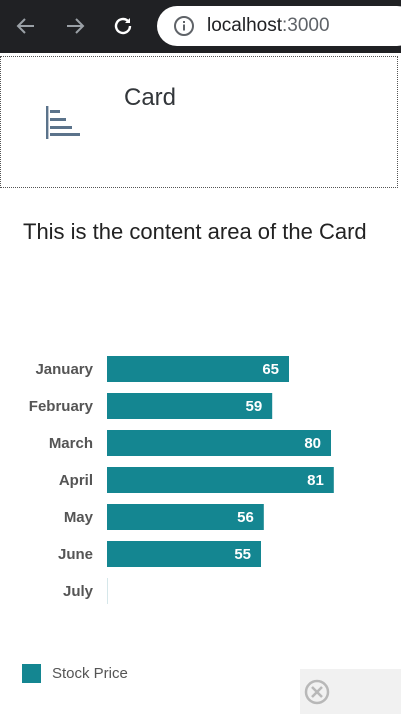  What do you see at coordinates (75, 554) in the screenshot?
I see `category-label: June` at bounding box center [75, 554].